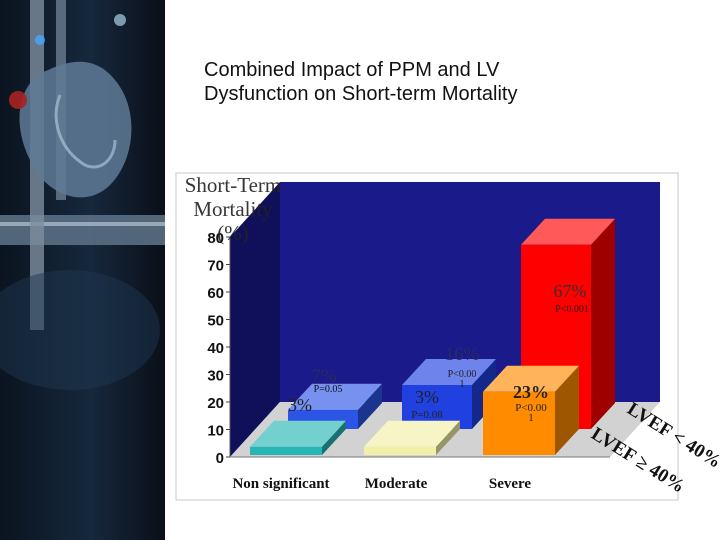 The image size is (720, 540). What do you see at coordinates (298, 433) in the screenshot?
I see `bar-lvef-ge40-0-top` at bounding box center [298, 433].